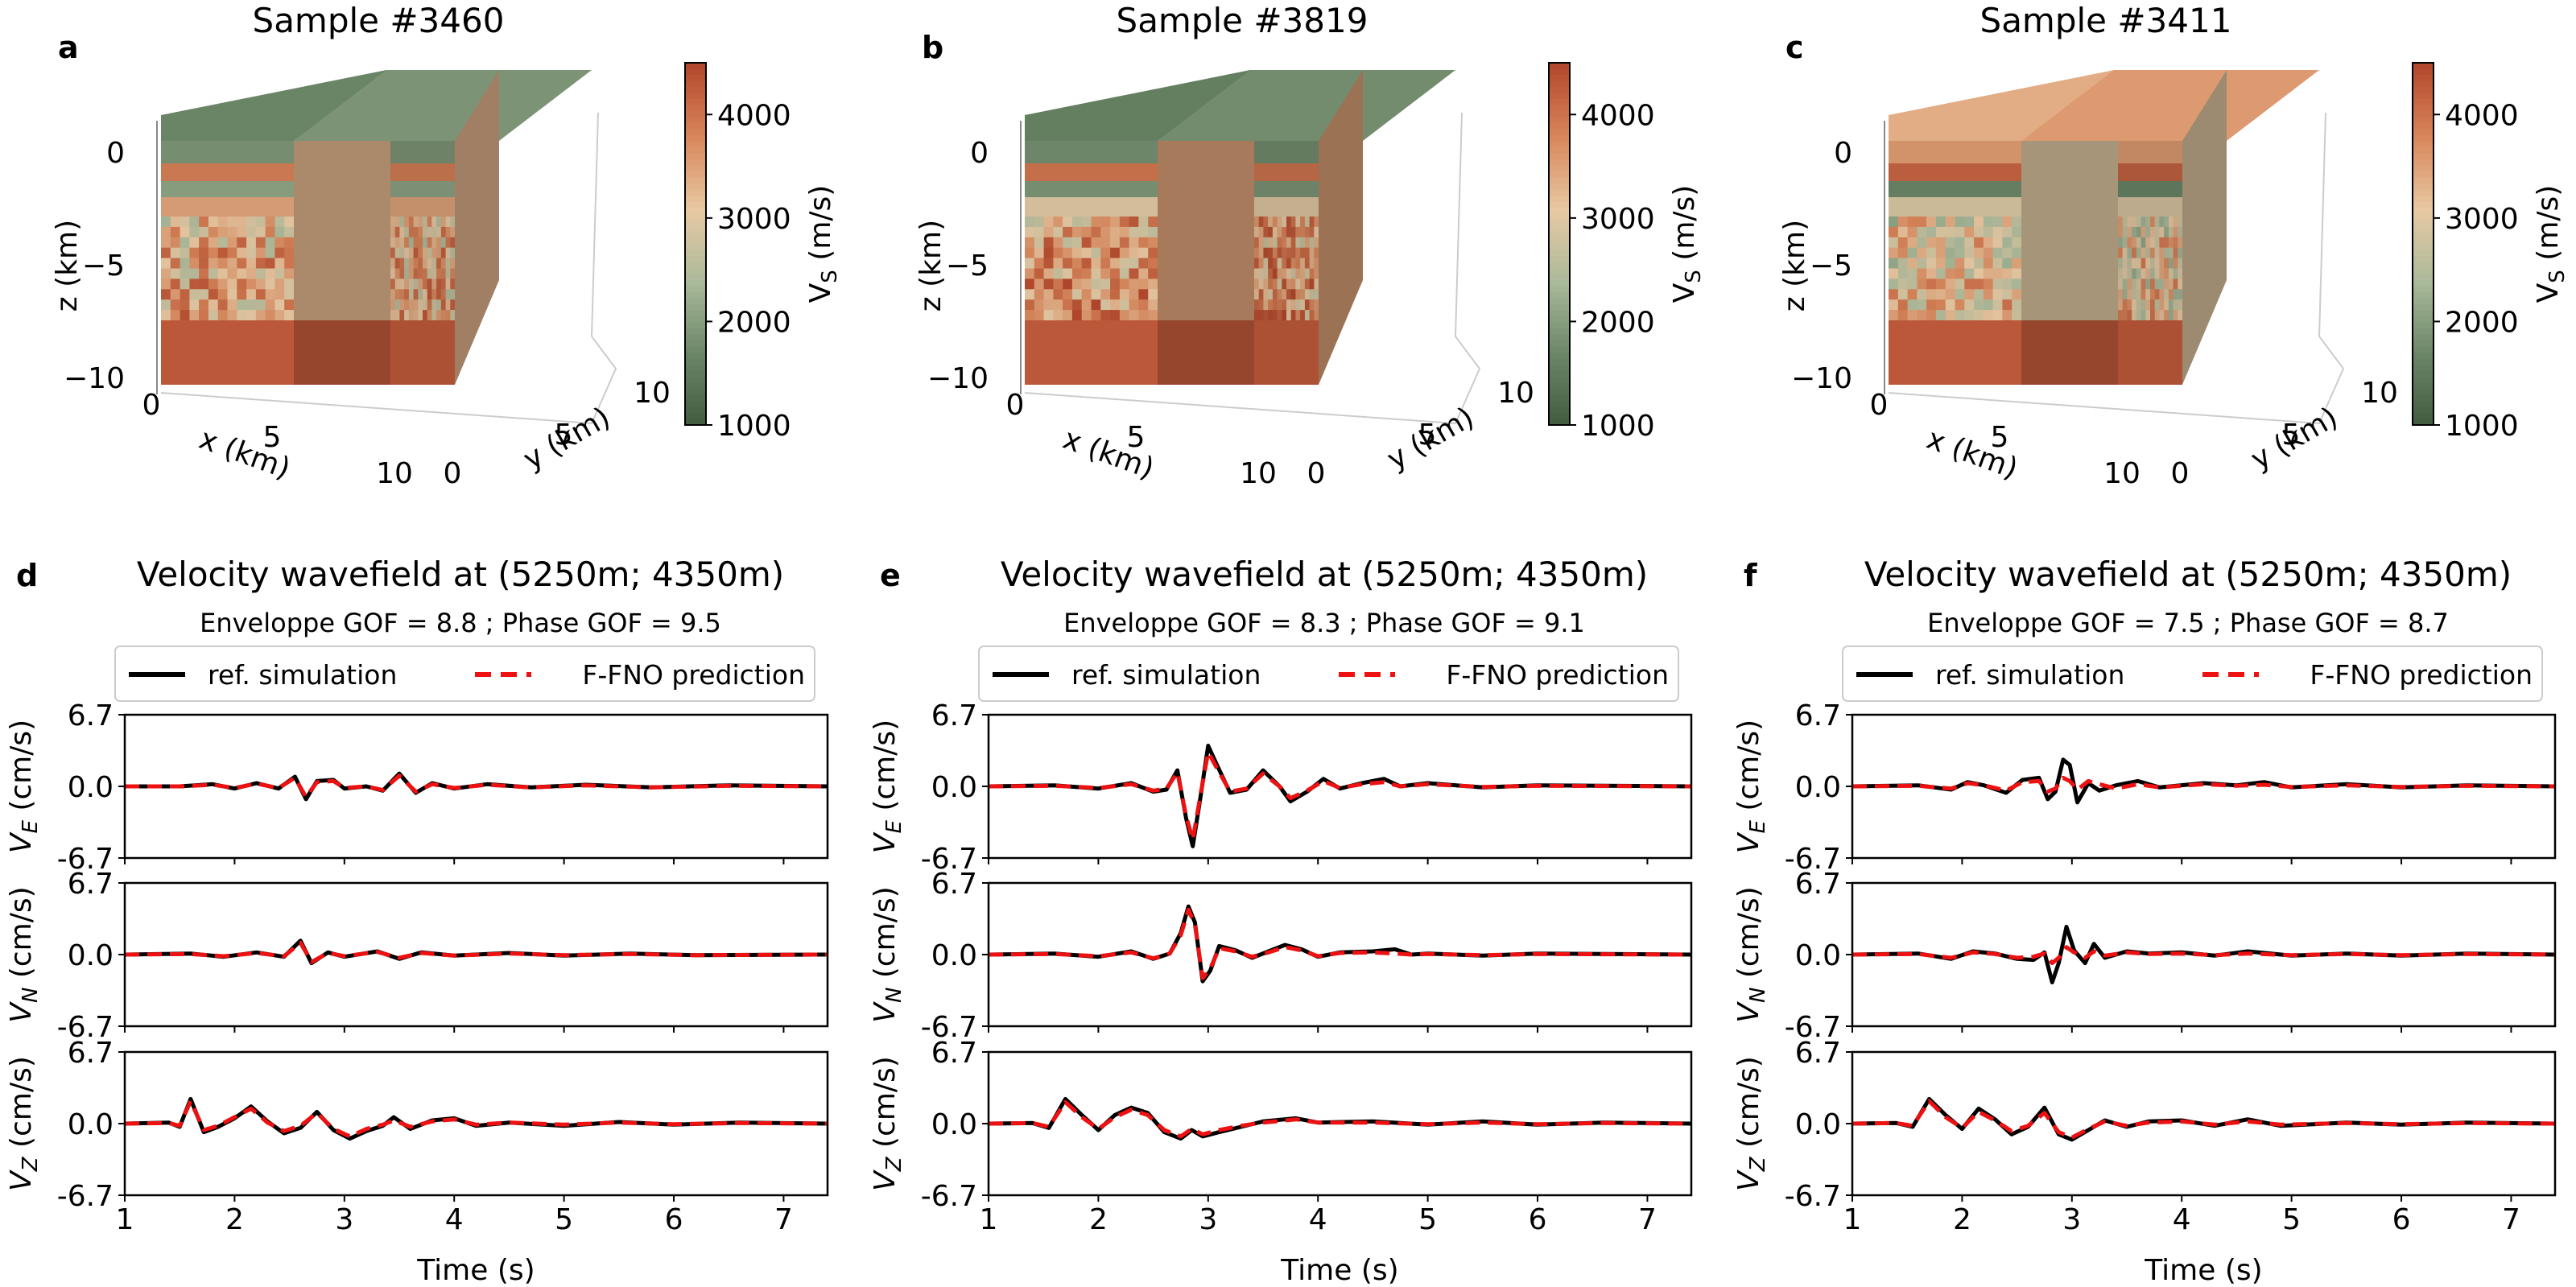 The width and height of the screenshot is (2576, 1287). What do you see at coordinates (2121, 473) in the screenshot?
I see `x-tick-label: 10` at bounding box center [2121, 473].